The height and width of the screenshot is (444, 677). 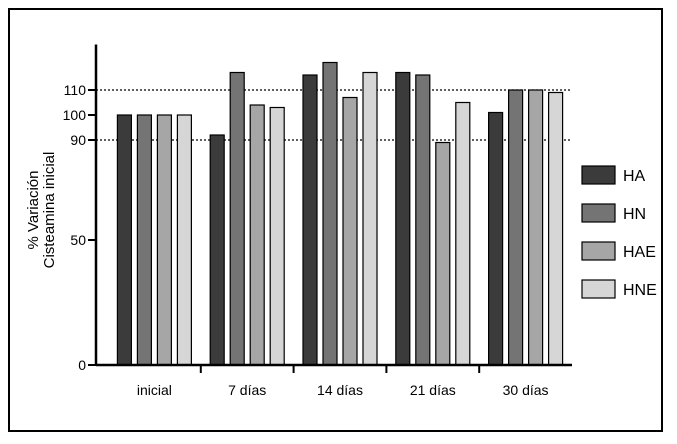 What do you see at coordinates (640, 290) in the screenshot?
I see `legend-label-hne: HNE` at bounding box center [640, 290].